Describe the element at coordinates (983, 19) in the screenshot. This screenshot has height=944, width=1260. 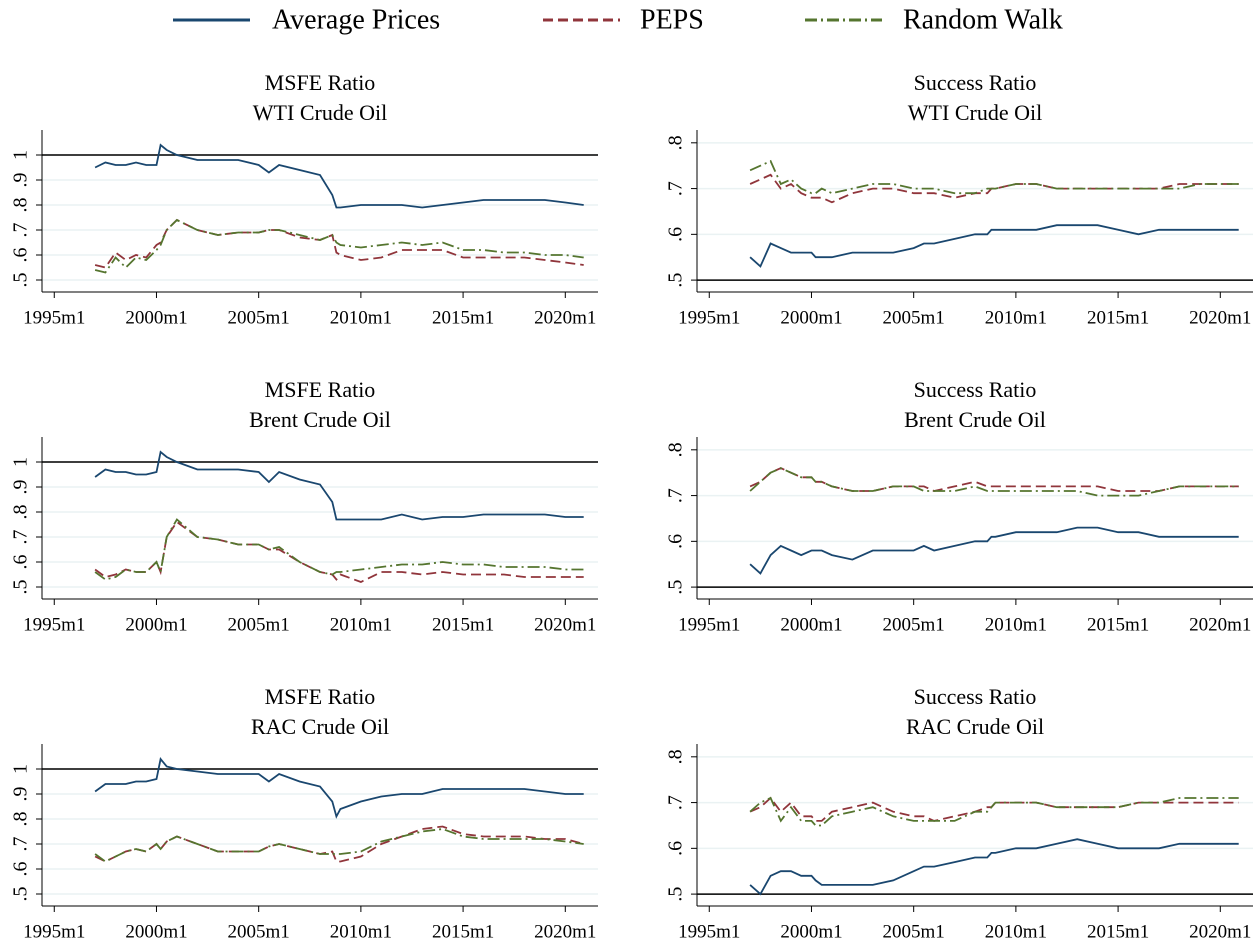
I see `legend-label: Random Walk` at that location.